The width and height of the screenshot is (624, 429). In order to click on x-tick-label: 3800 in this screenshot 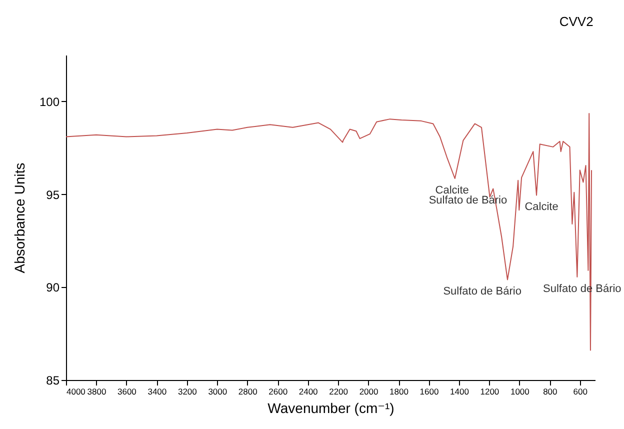, I will do `click(96, 391)`.